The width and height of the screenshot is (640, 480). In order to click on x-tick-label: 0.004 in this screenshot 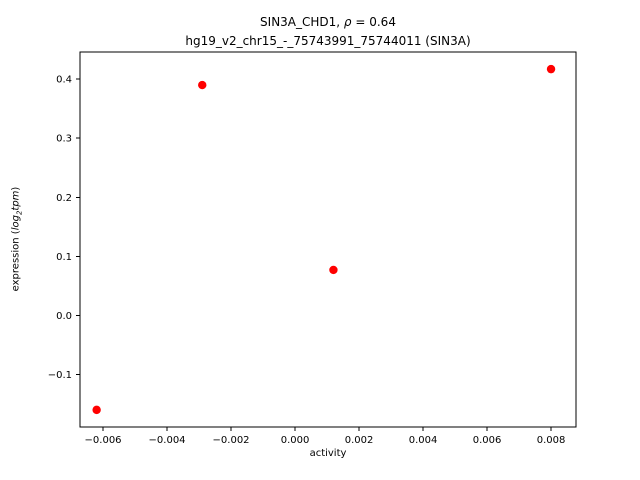, I will do `click(423, 440)`.